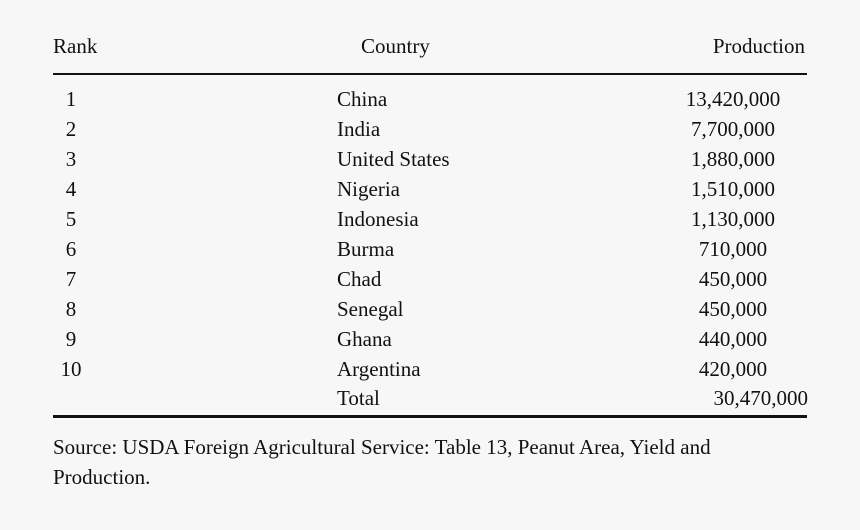 The width and height of the screenshot is (860, 530). I want to click on header-rule, so click(430, 74).